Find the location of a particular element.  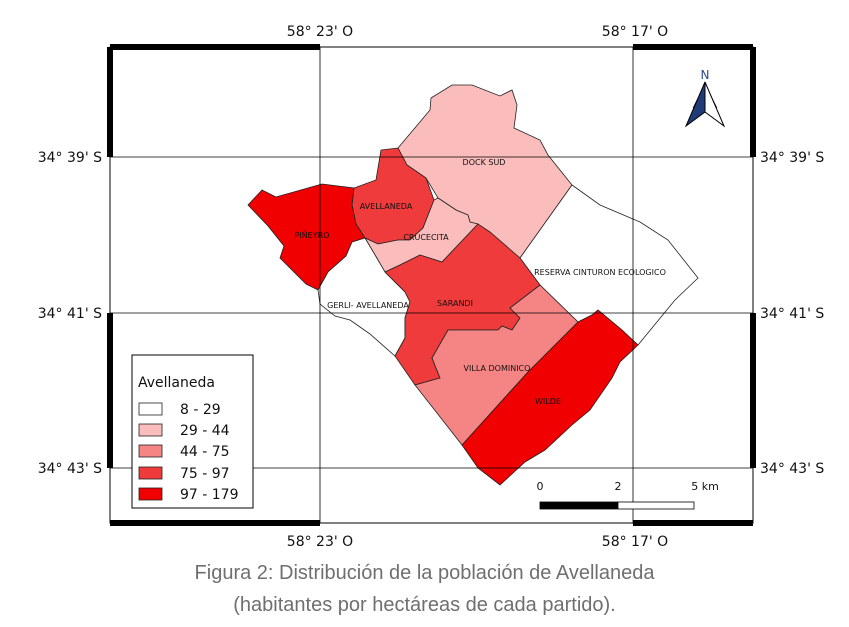

coord-left-39: 34° 39' S is located at coordinates (70, 158).